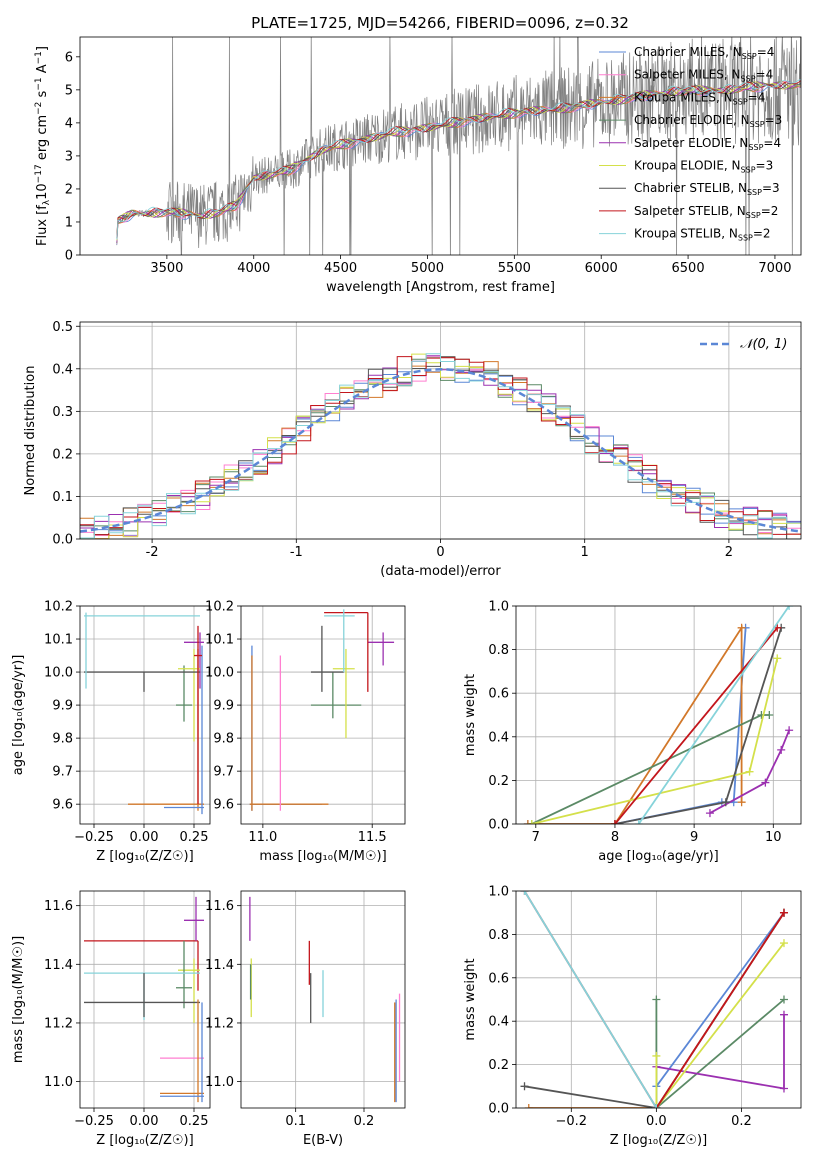 The image size is (819, 1170). I want to click on legend-label-kroupa_elodie: Kroupa ELODIE, NSSP=3, so click(703, 167).